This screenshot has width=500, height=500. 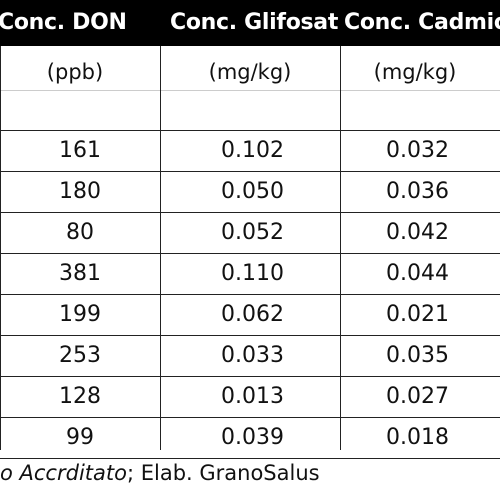 I want to click on cell-cadmio: 0.021, so click(x=417, y=314).